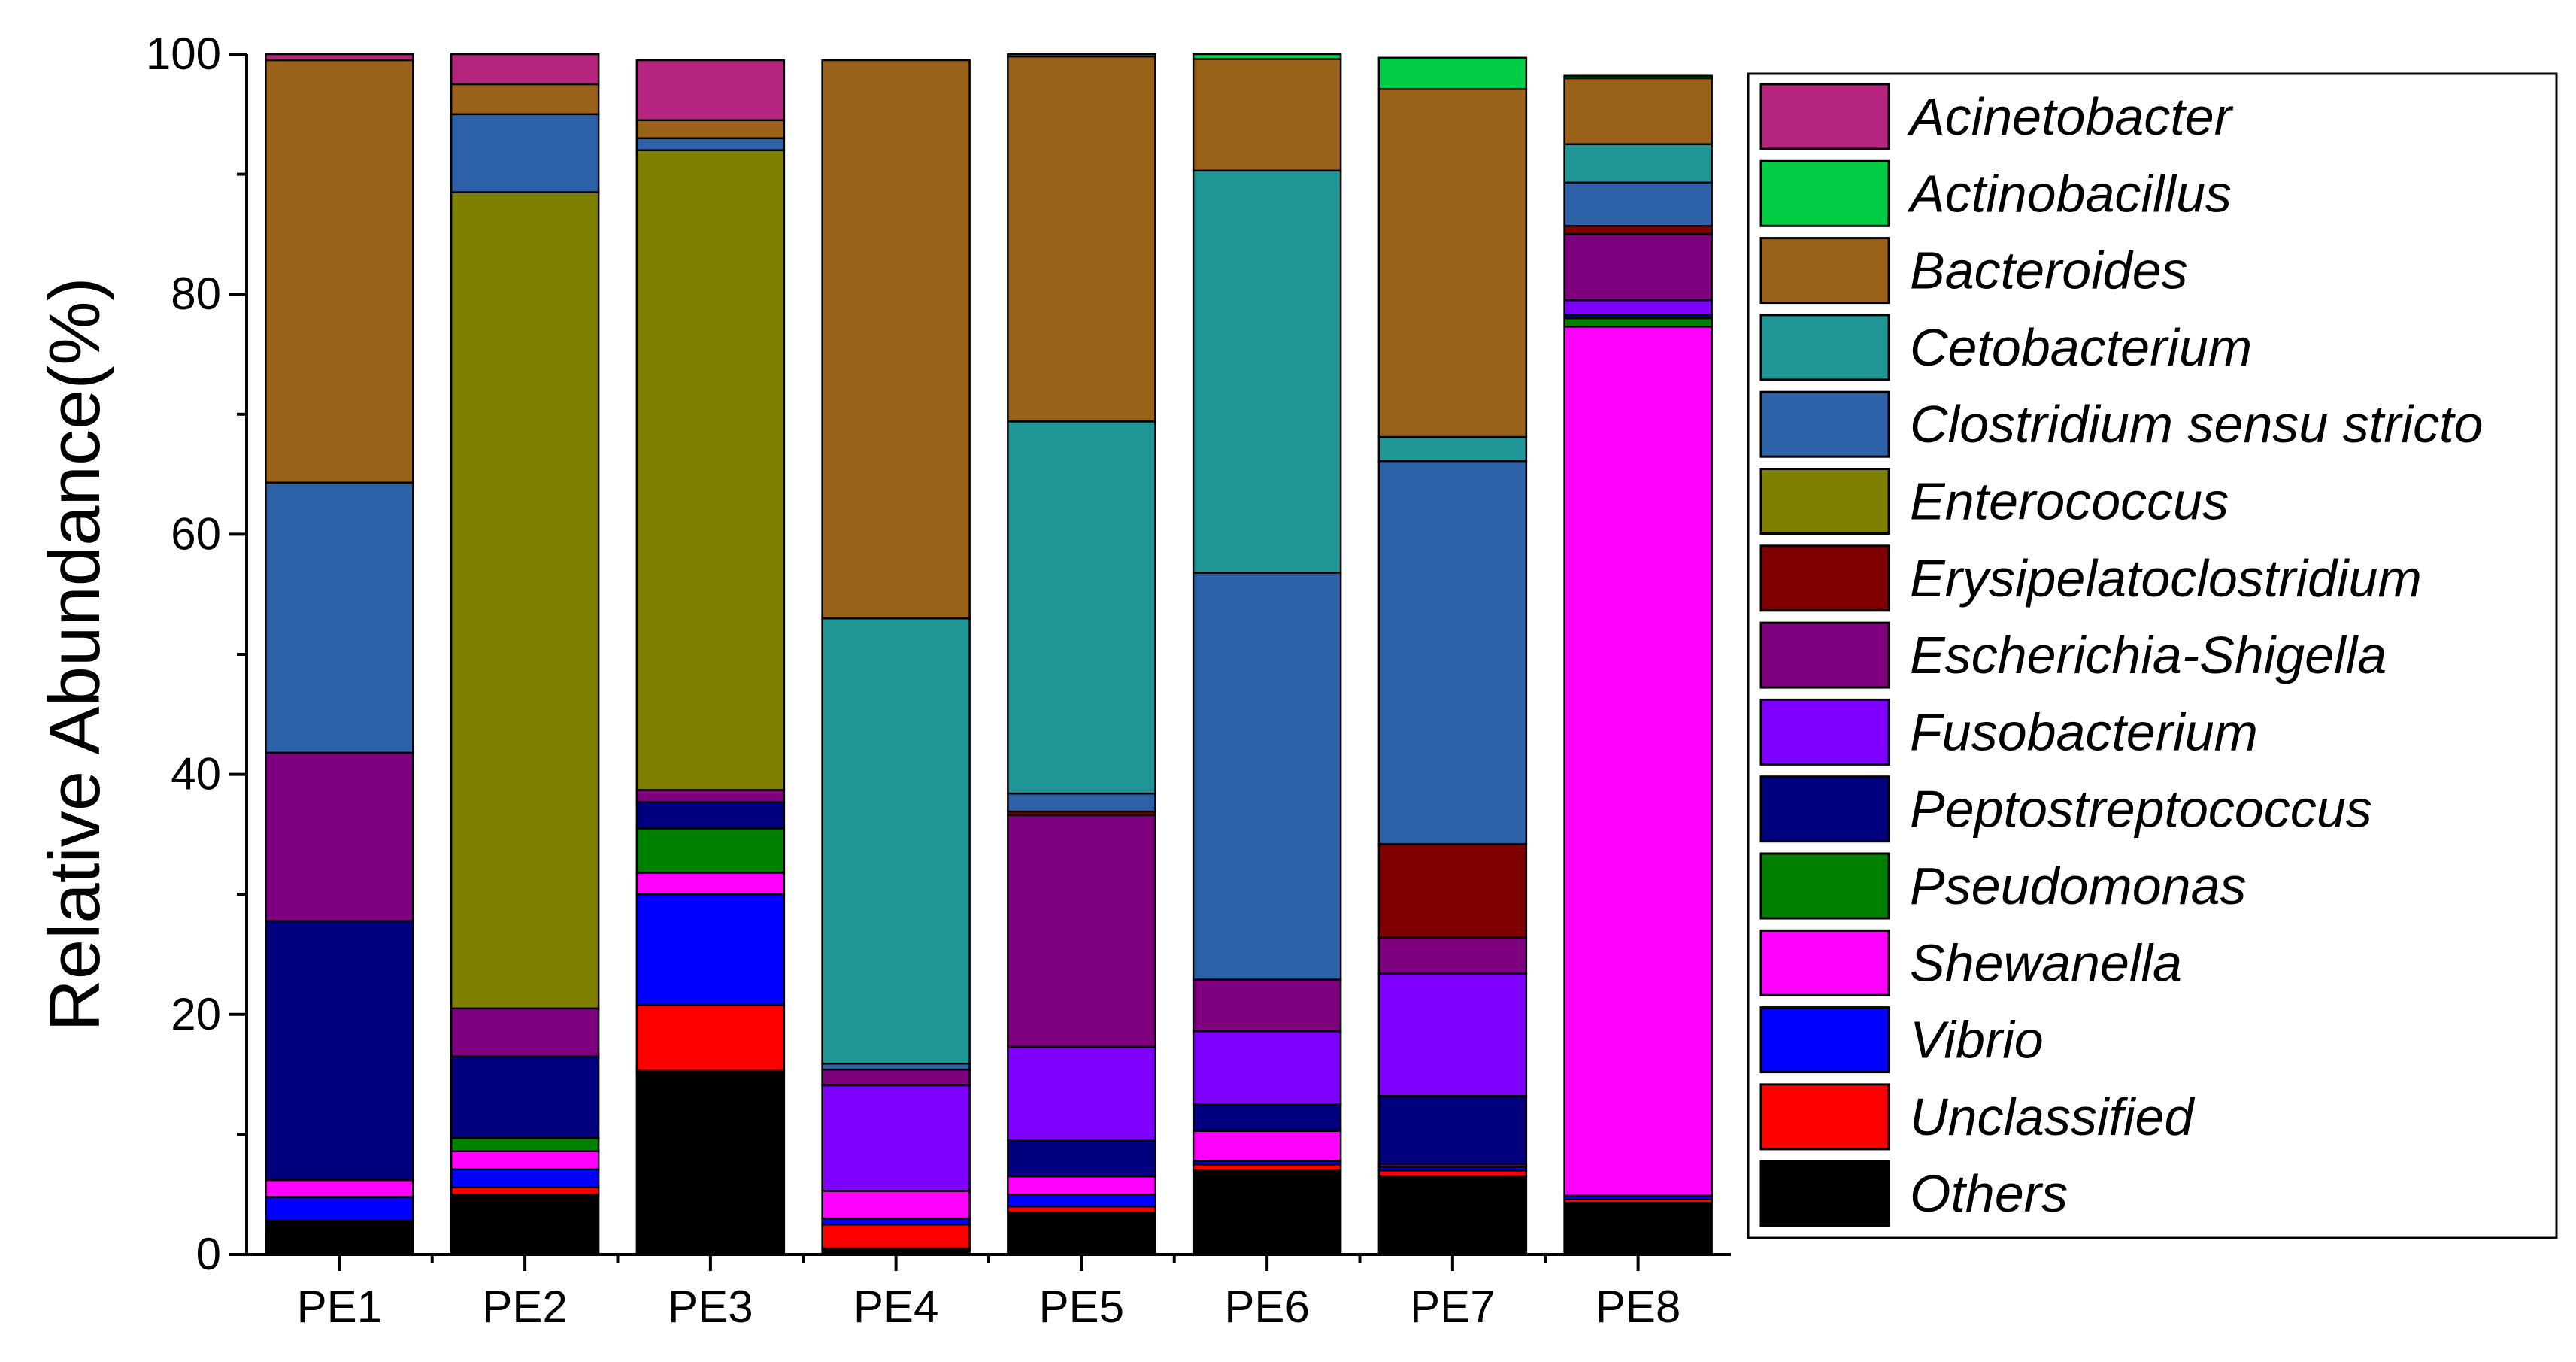 This screenshot has width=2576, height=1362. Describe the element at coordinates (1081, 1307) in the screenshot. I see `x-tick-label: PE5` at that location.